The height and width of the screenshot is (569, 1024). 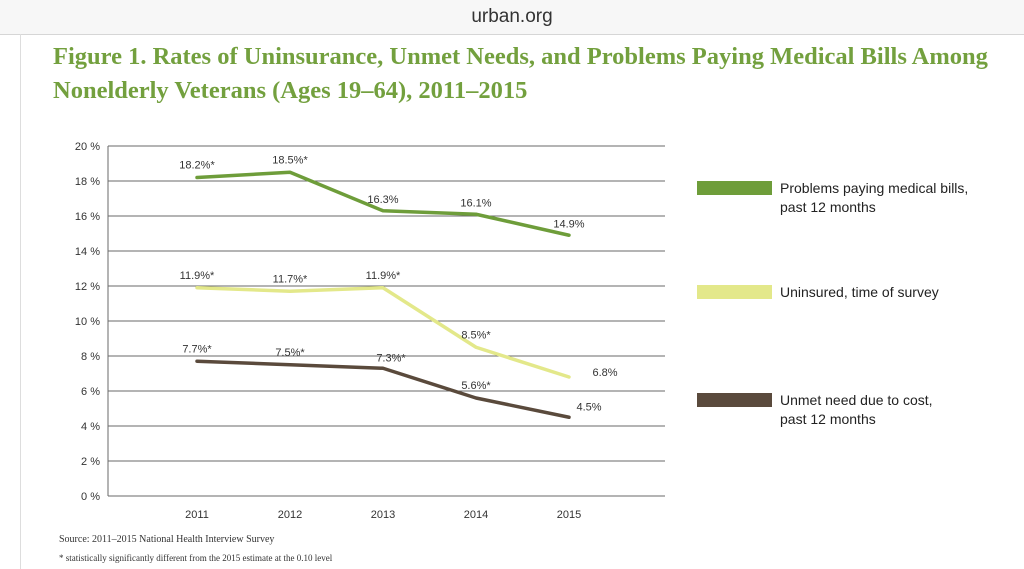 I want to click on legend-label: Unmet need due to cost,, so click(x=856, y=400).